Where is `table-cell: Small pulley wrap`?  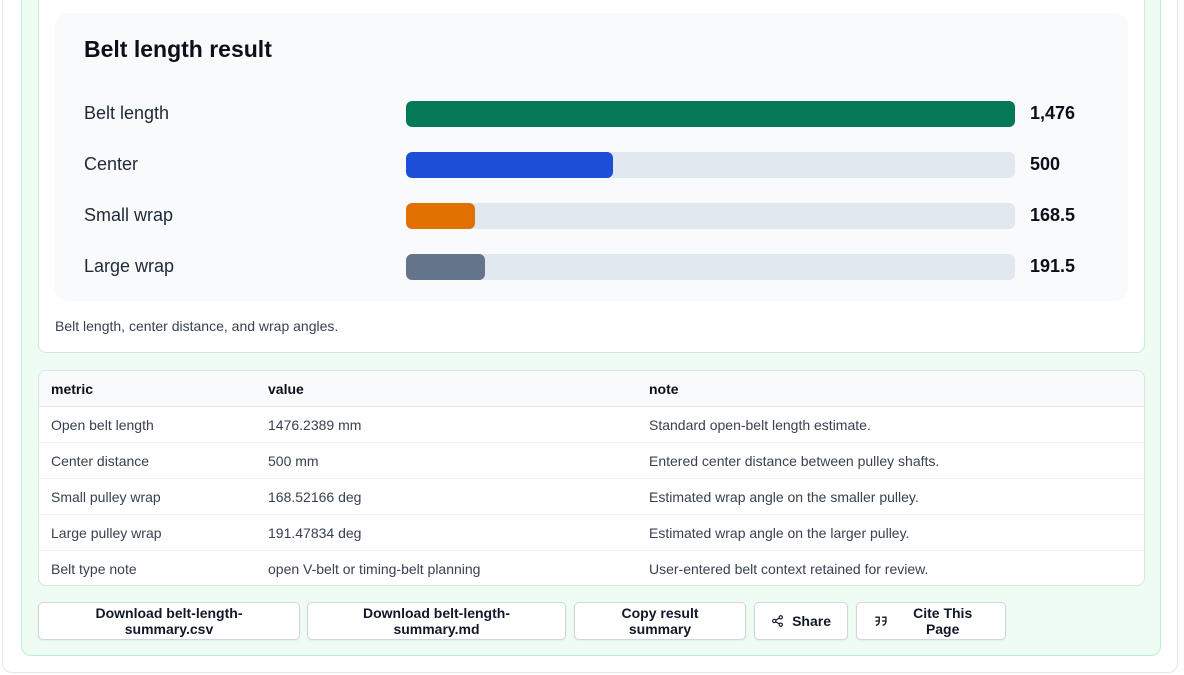
table-cell: Small pulley wrap is located at coordinates (147, 496).